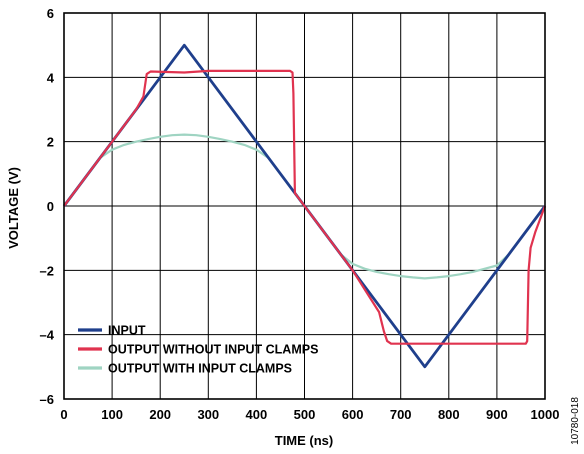 Image resolution: width=584 pixels, height=454 pixels. I want to click on y-tick-label: –6, so click(47, 399).